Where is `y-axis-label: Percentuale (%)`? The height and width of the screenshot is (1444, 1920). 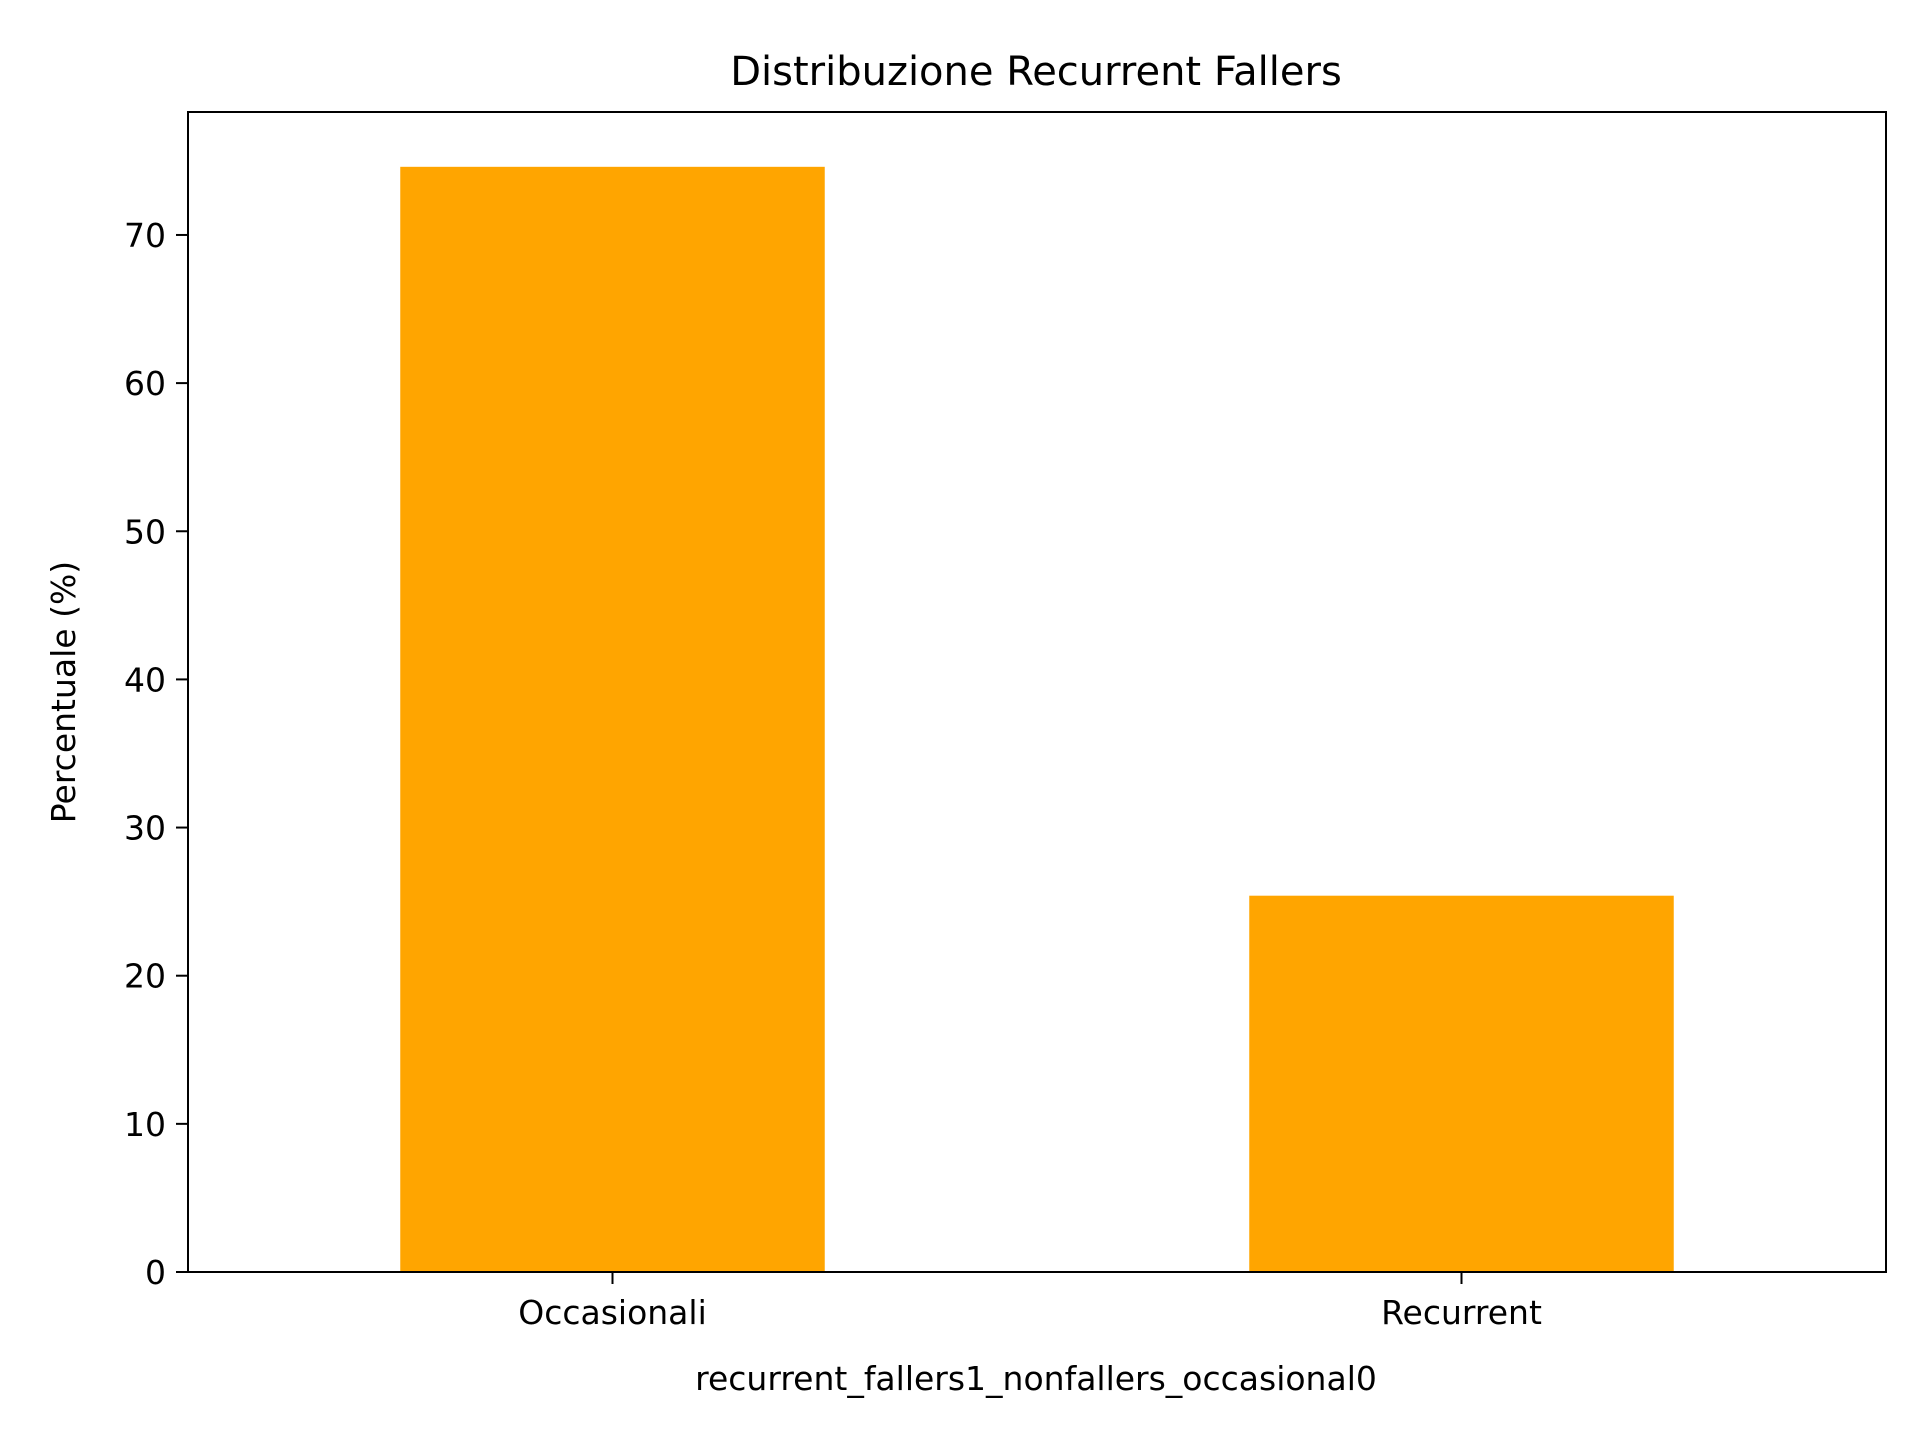
y-axis-label: Percentuale (%) is located at coordinates (63, 692).